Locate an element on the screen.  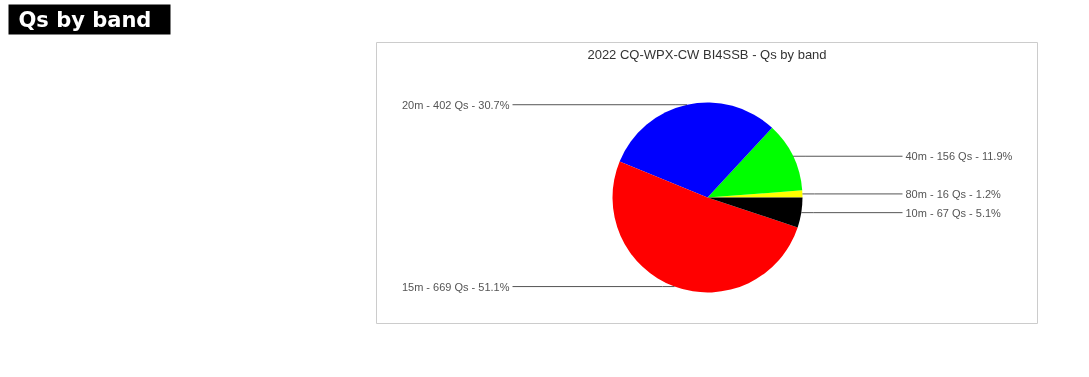
slice-label: 40m - 156 Qs - 11.9% is located at coordinates (959, 156).